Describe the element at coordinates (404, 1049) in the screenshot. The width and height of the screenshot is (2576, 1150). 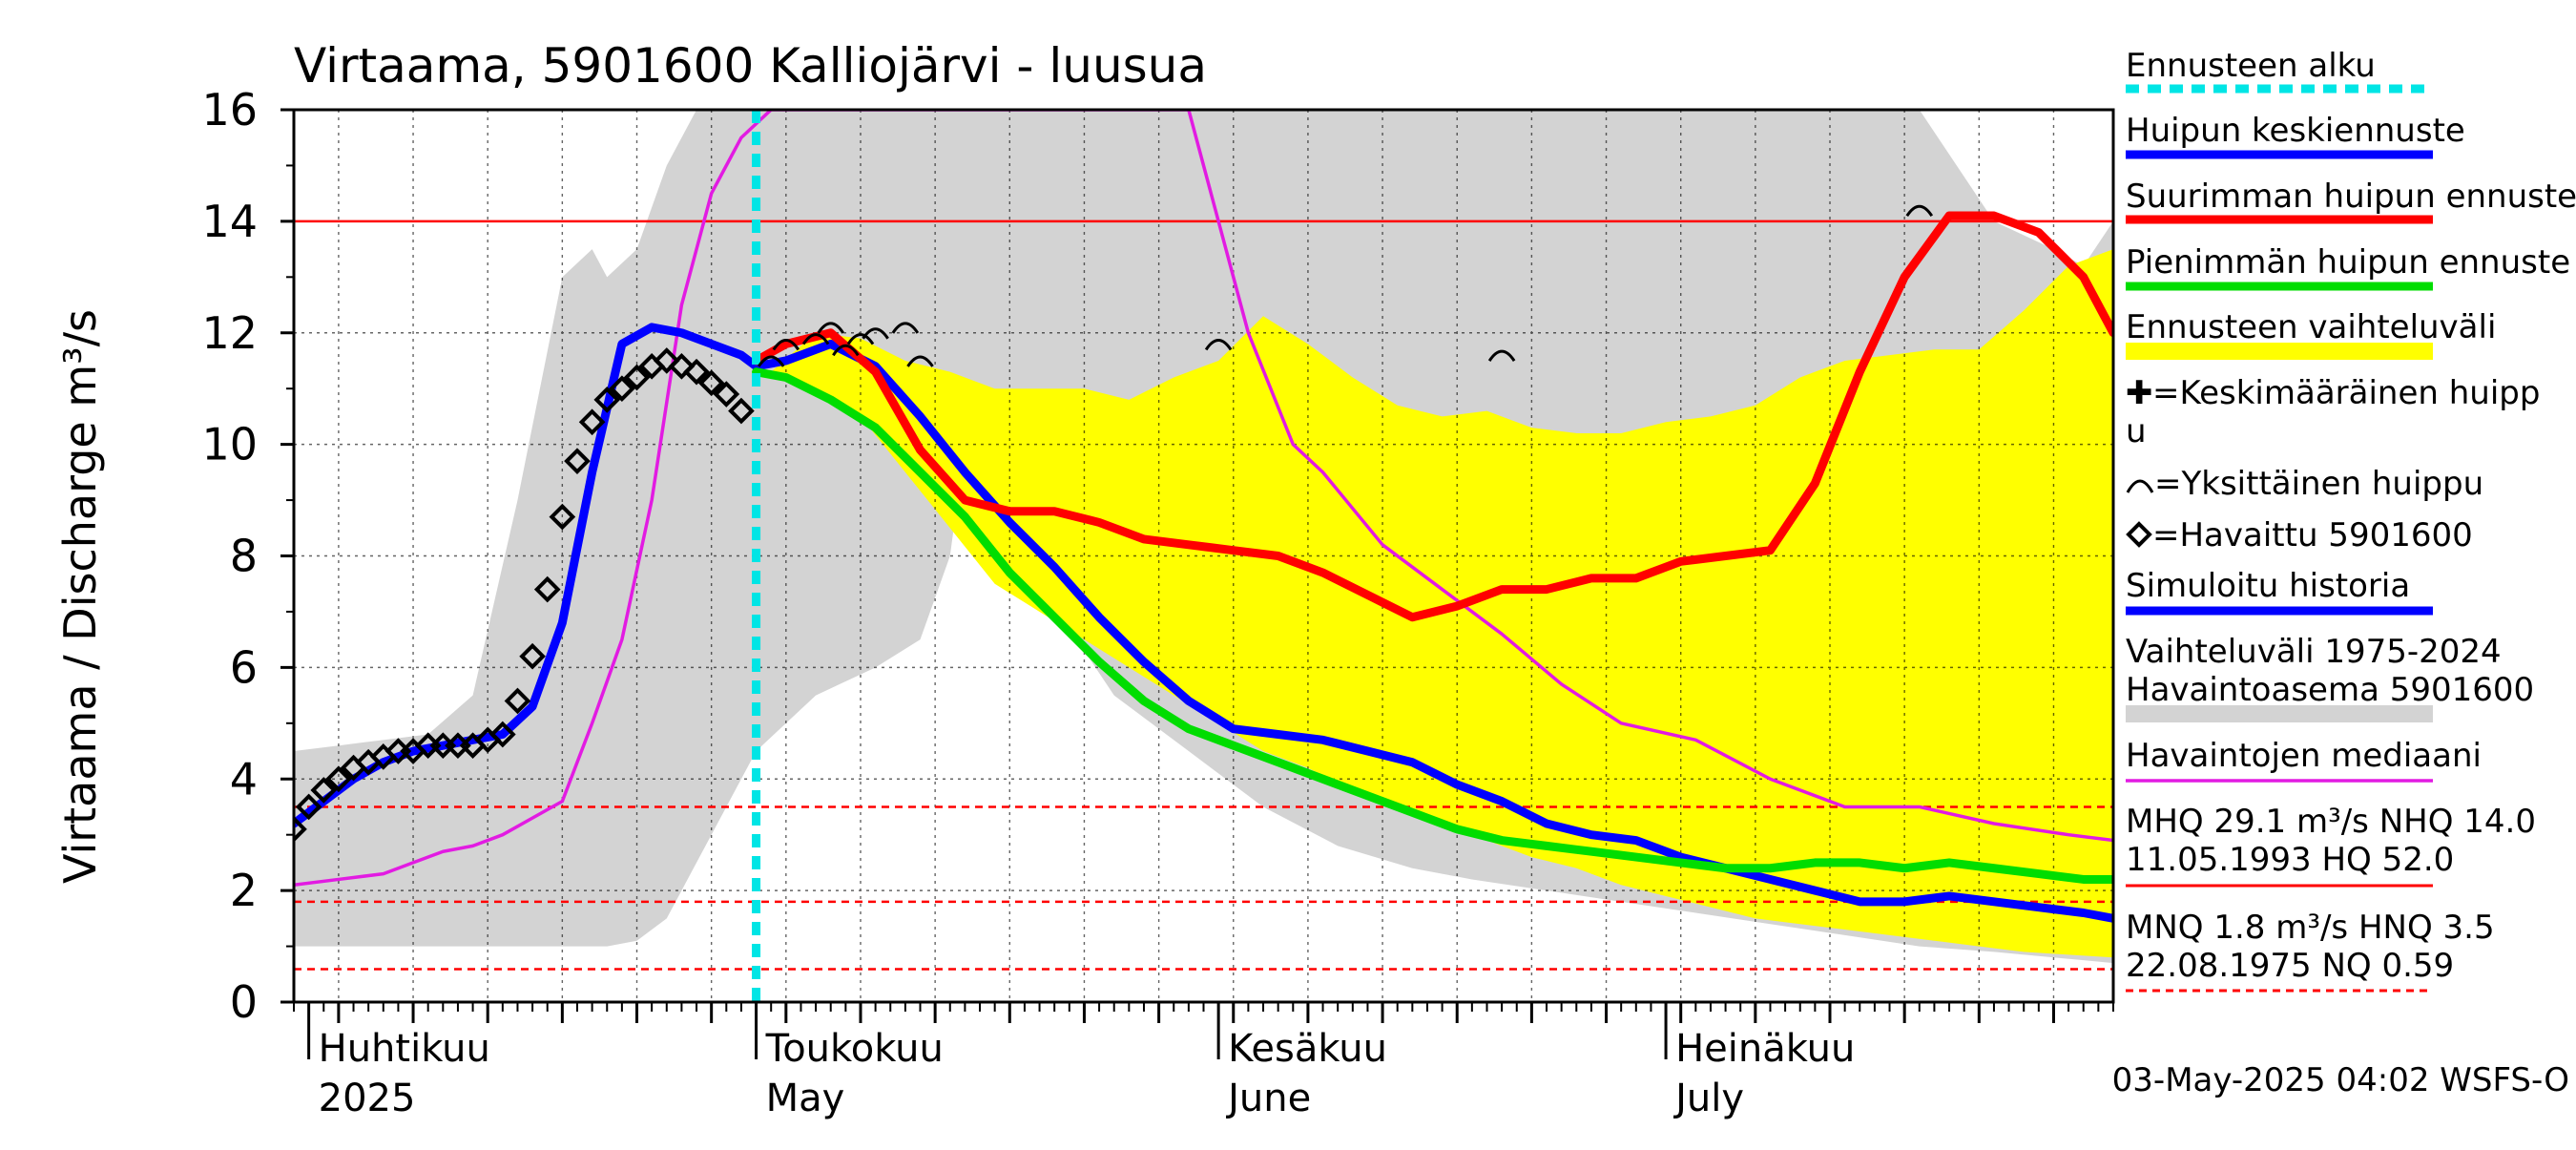
I see `month-label: Huhtikuu` at that location.